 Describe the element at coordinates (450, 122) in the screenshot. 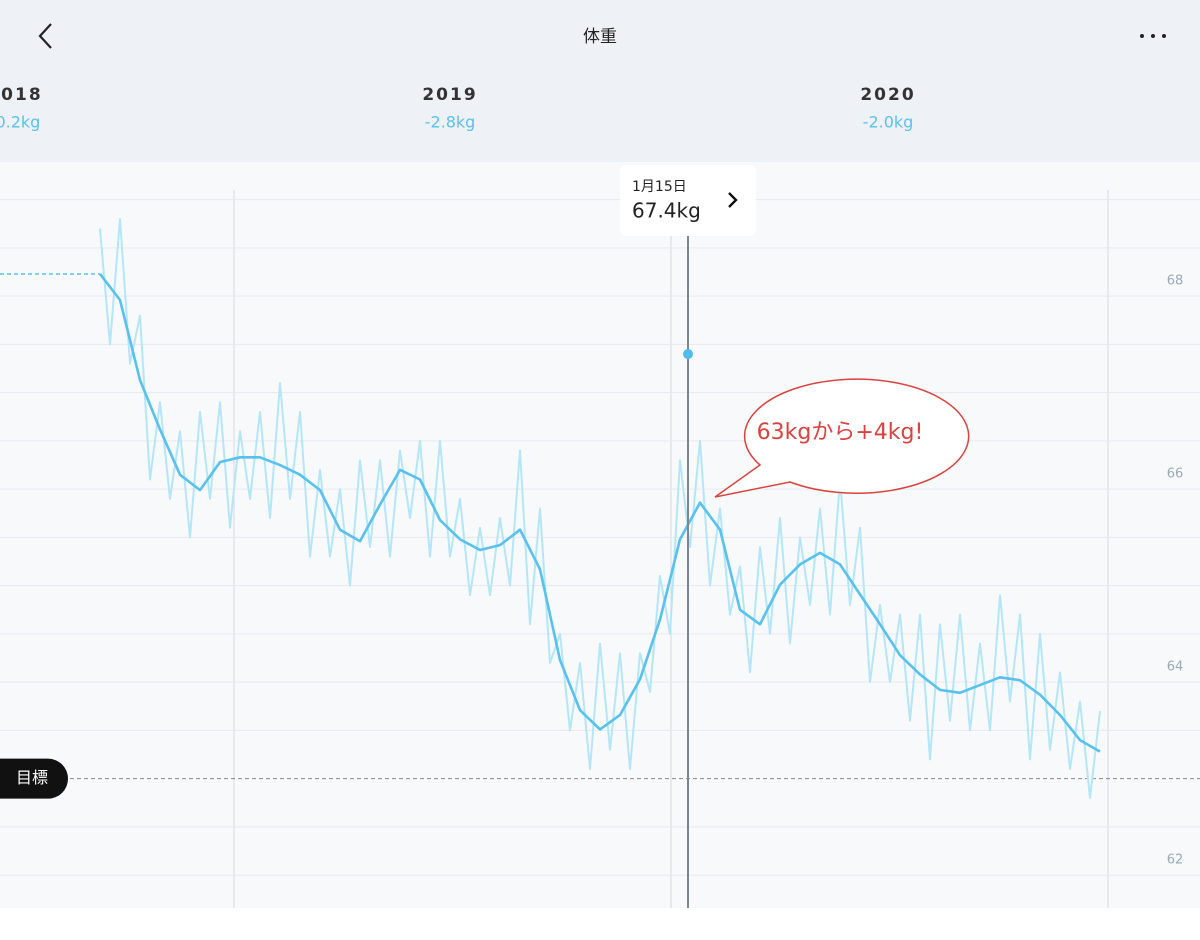

I see `year-change: -2.8kg` at that location.